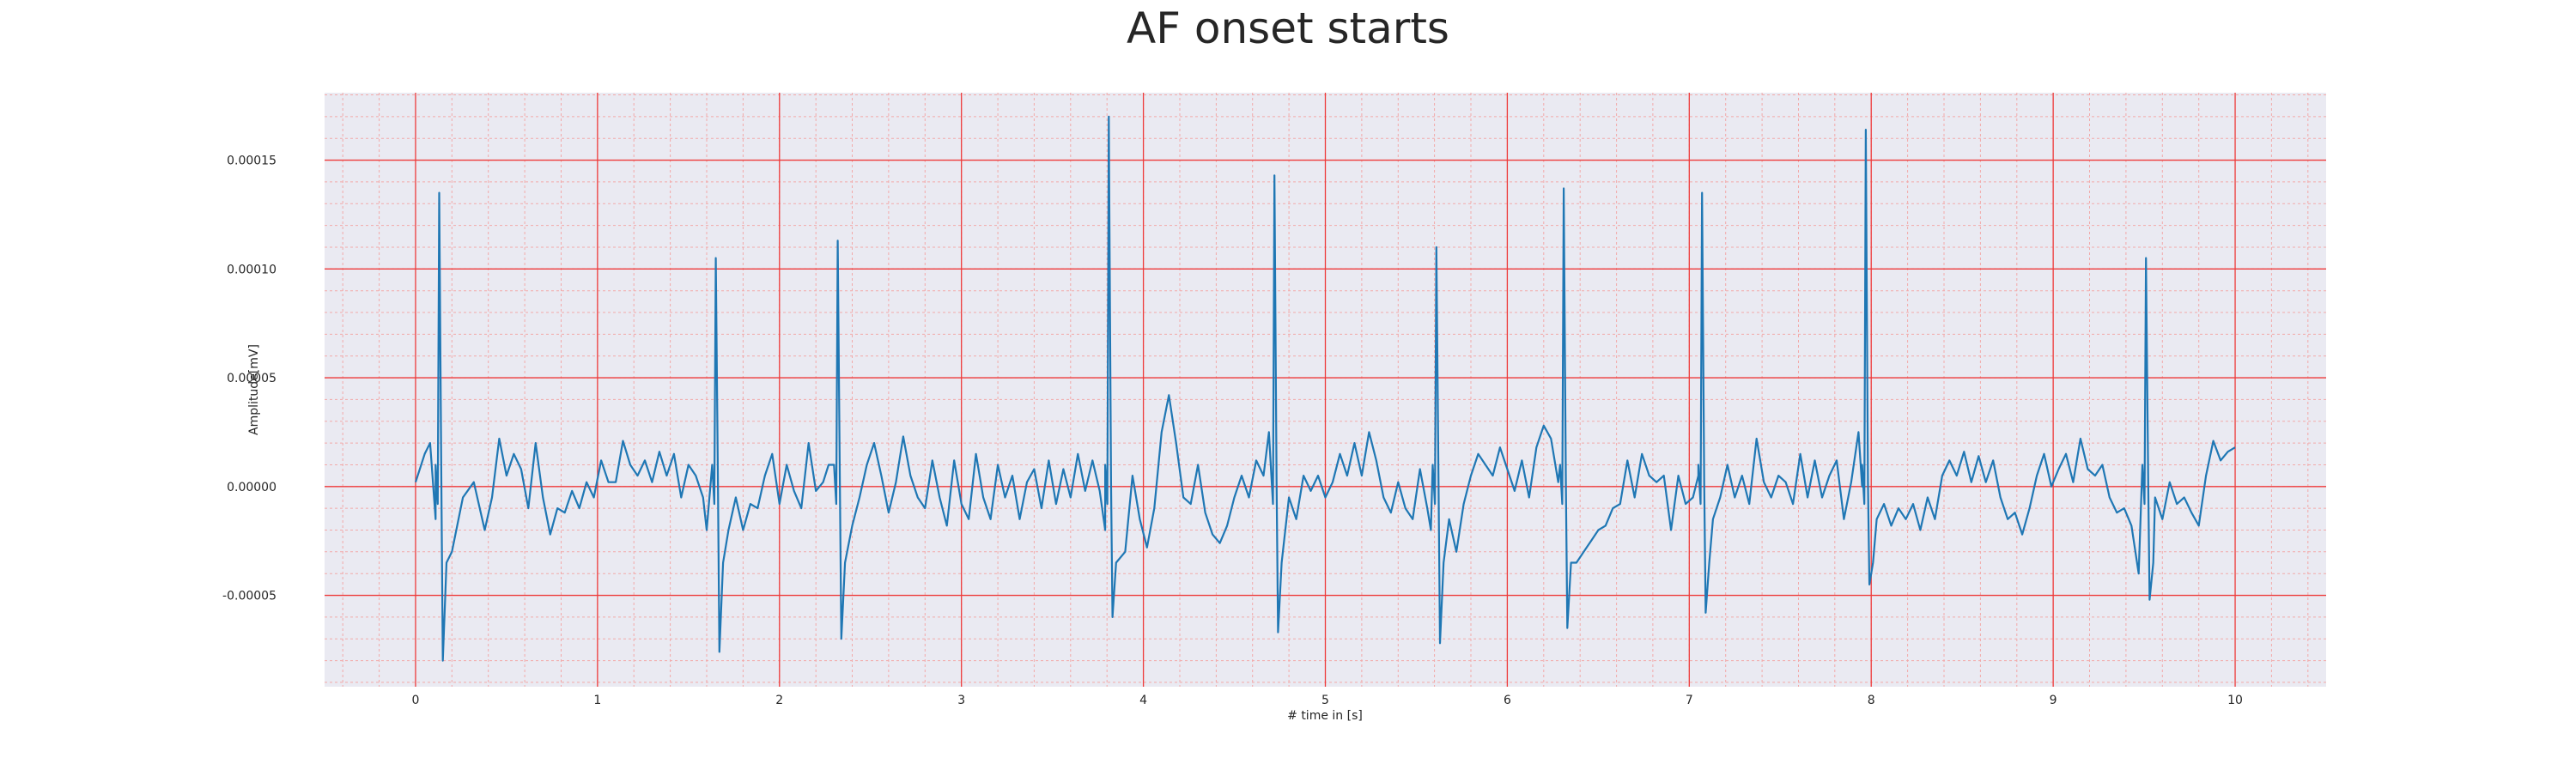 Image resolution: width=2576 pixels, height=776 pixels. I want to click on x-tick-label: 3, so click(961, 701).